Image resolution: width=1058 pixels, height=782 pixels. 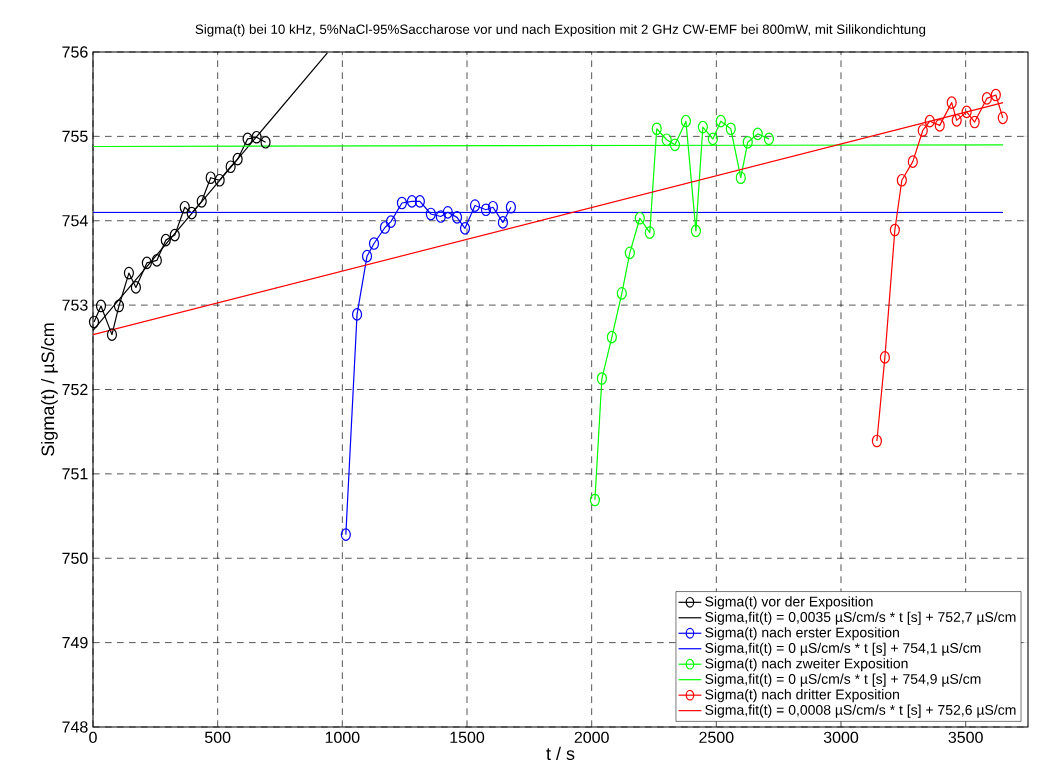 I want to click on x-axis-title: t / s, so click(x=560, y=753).